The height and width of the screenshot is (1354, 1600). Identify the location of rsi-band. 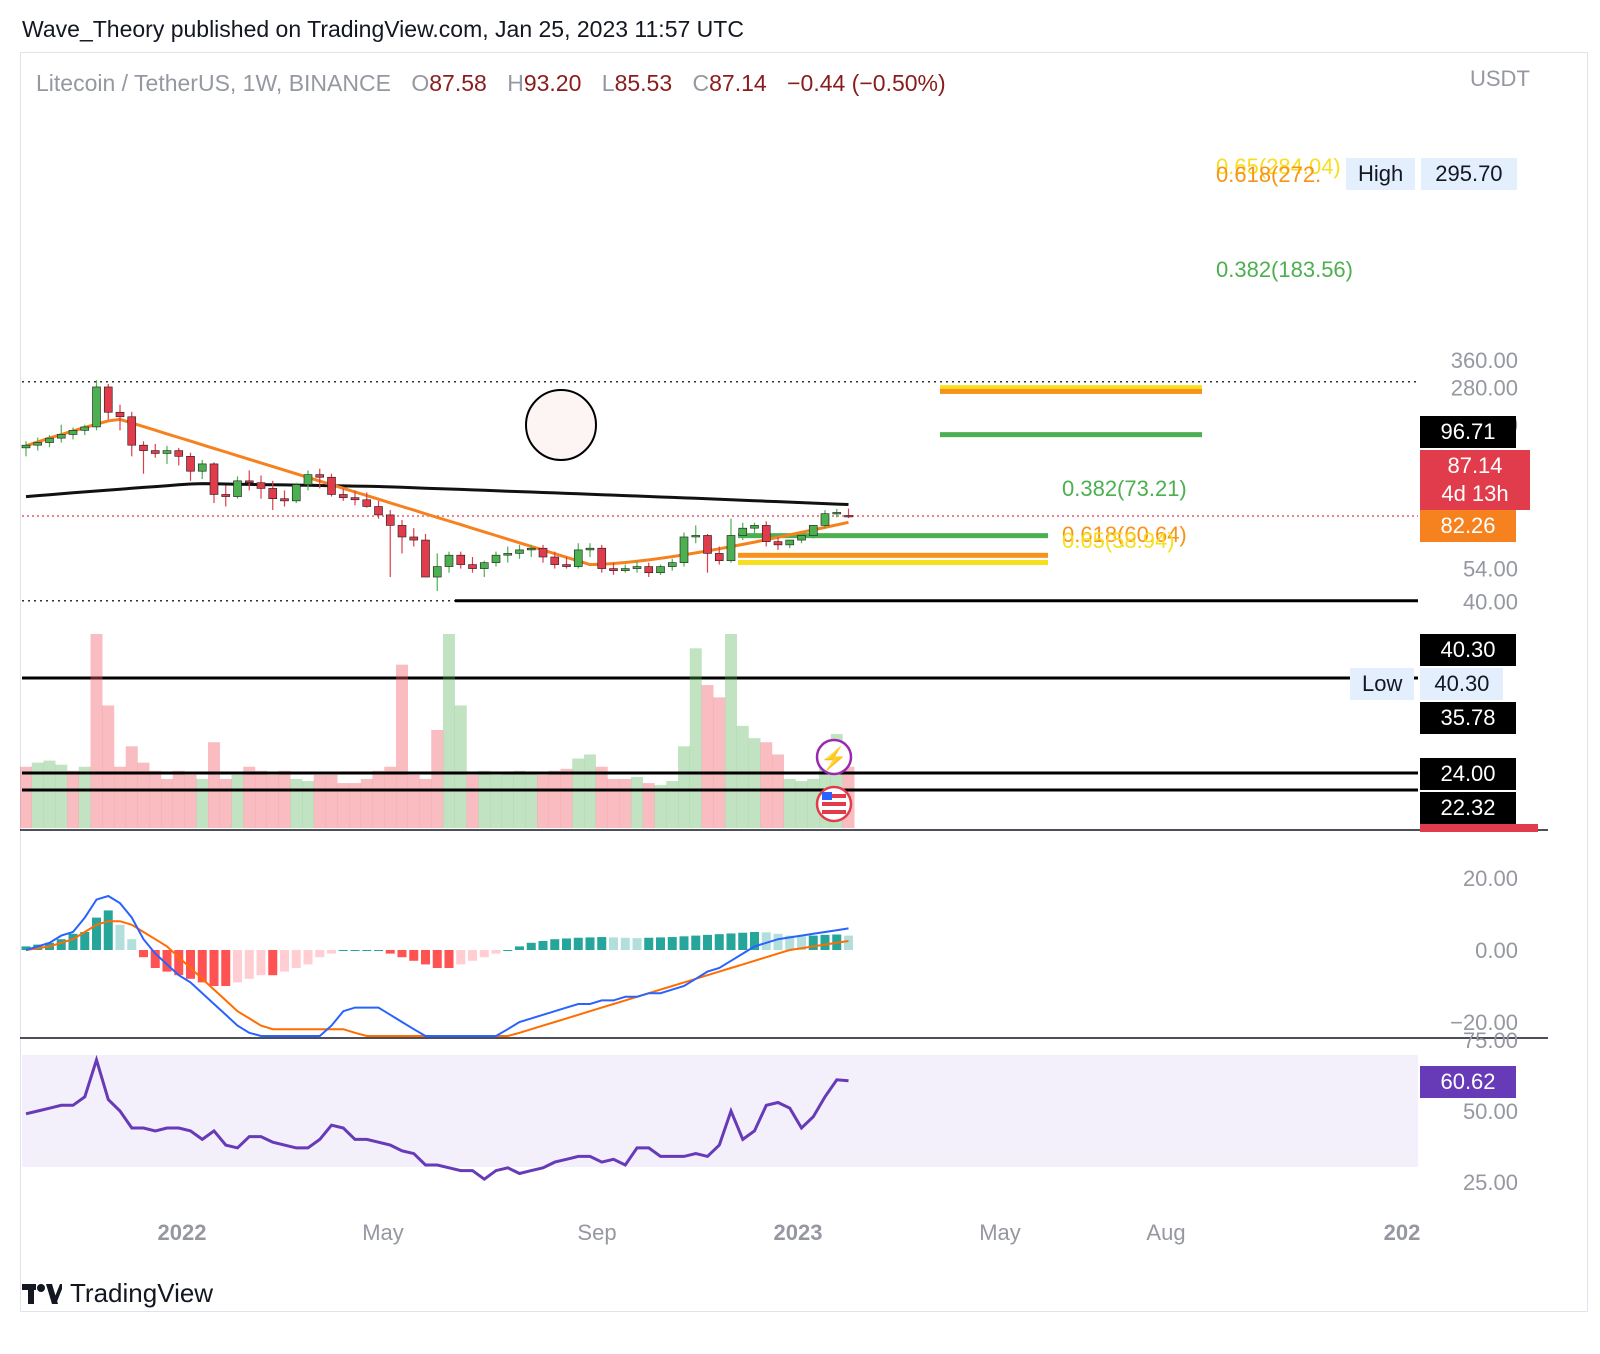
(720, 1111).